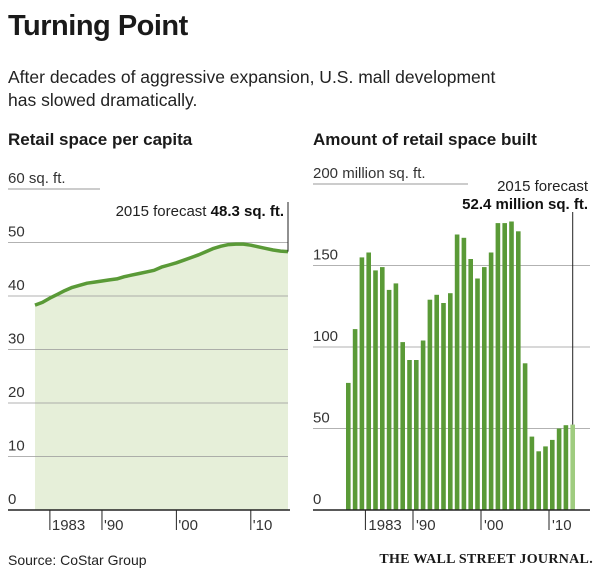  What do you see at coordinates (16, 446) in the screenshot?
I see `left-ytick-label: 10` at bounding box center [16, 446].